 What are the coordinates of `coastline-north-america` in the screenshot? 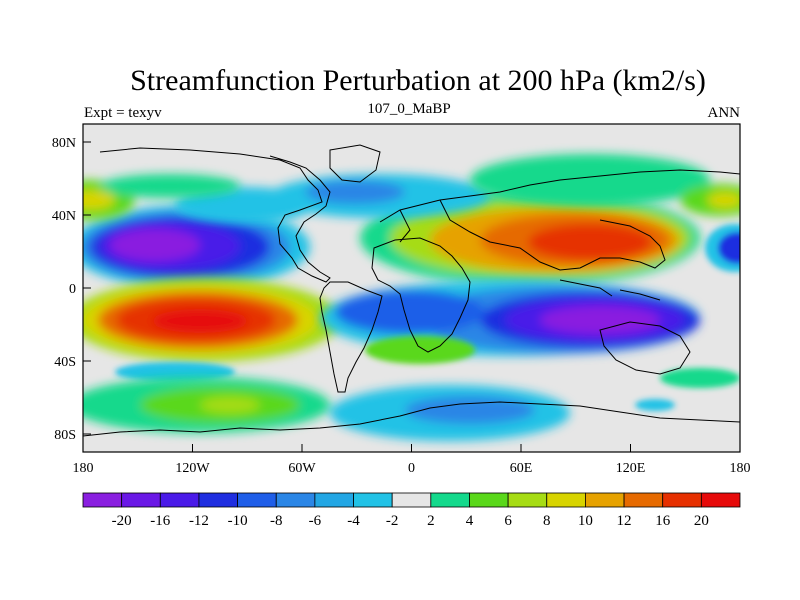 It's located at (215, 215).